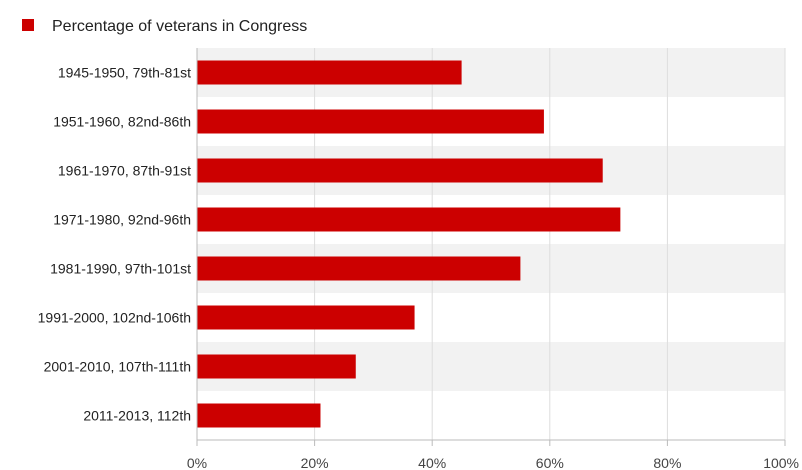 The image size is (802, 470). I want to click on x-tick-label: 0%, so click(197, 462).